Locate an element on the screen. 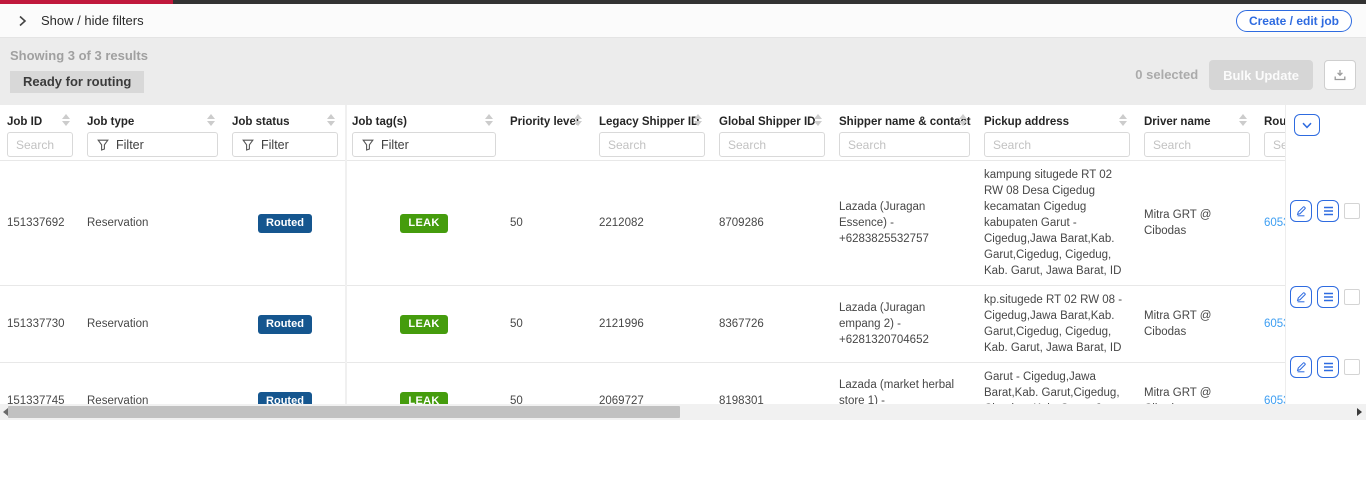 The image size is (1366, 503). create-edit-job-button: Create / edit job is located at coordinates (1293, 20).